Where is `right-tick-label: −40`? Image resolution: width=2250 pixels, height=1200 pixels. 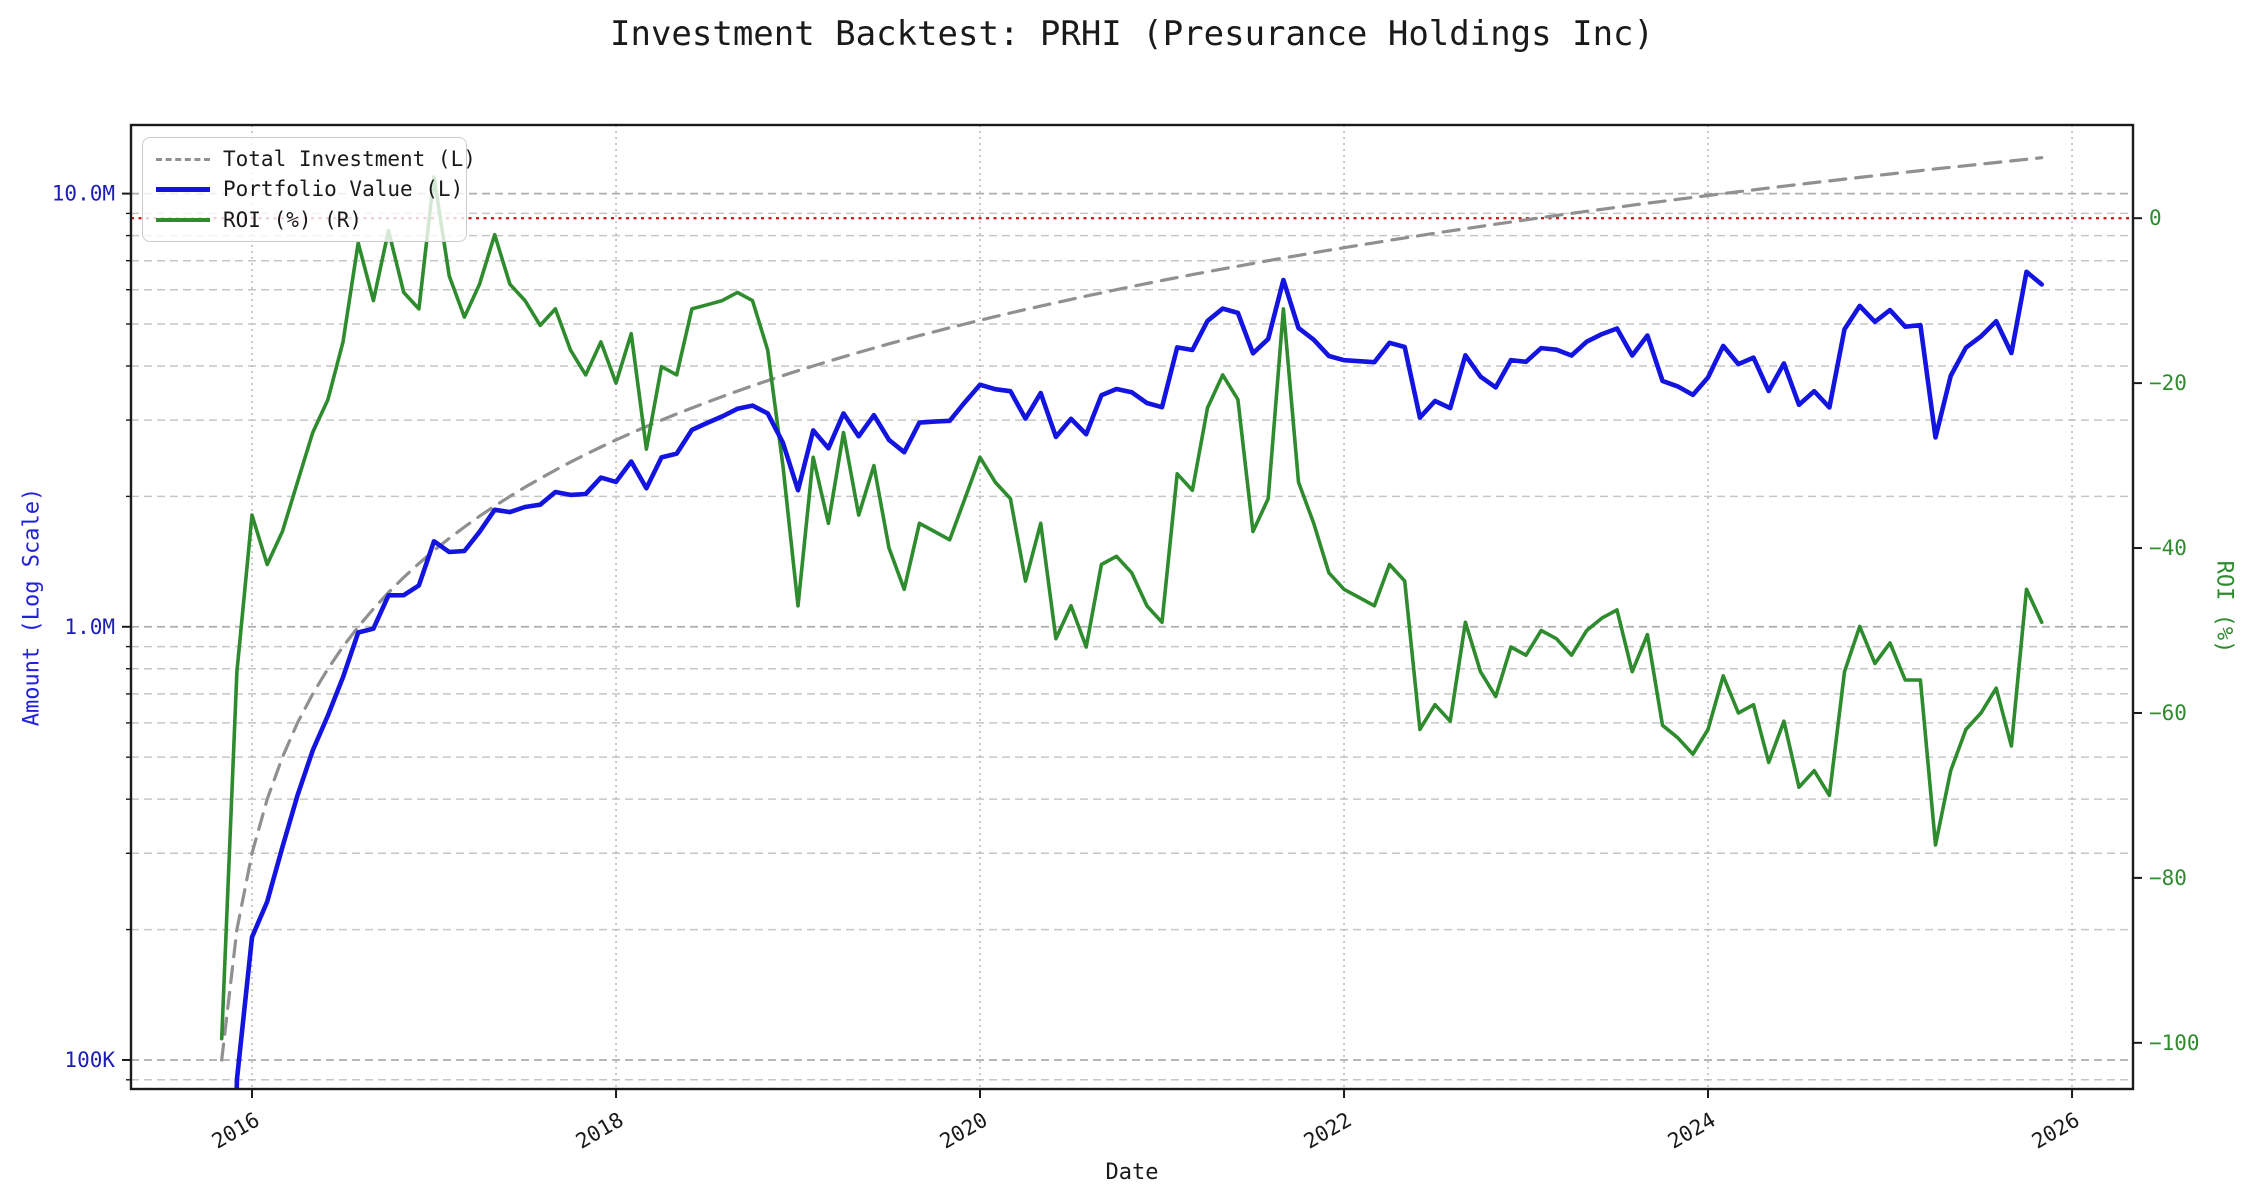 right-tick-label: −40 is located at coordinates (2168, 548).